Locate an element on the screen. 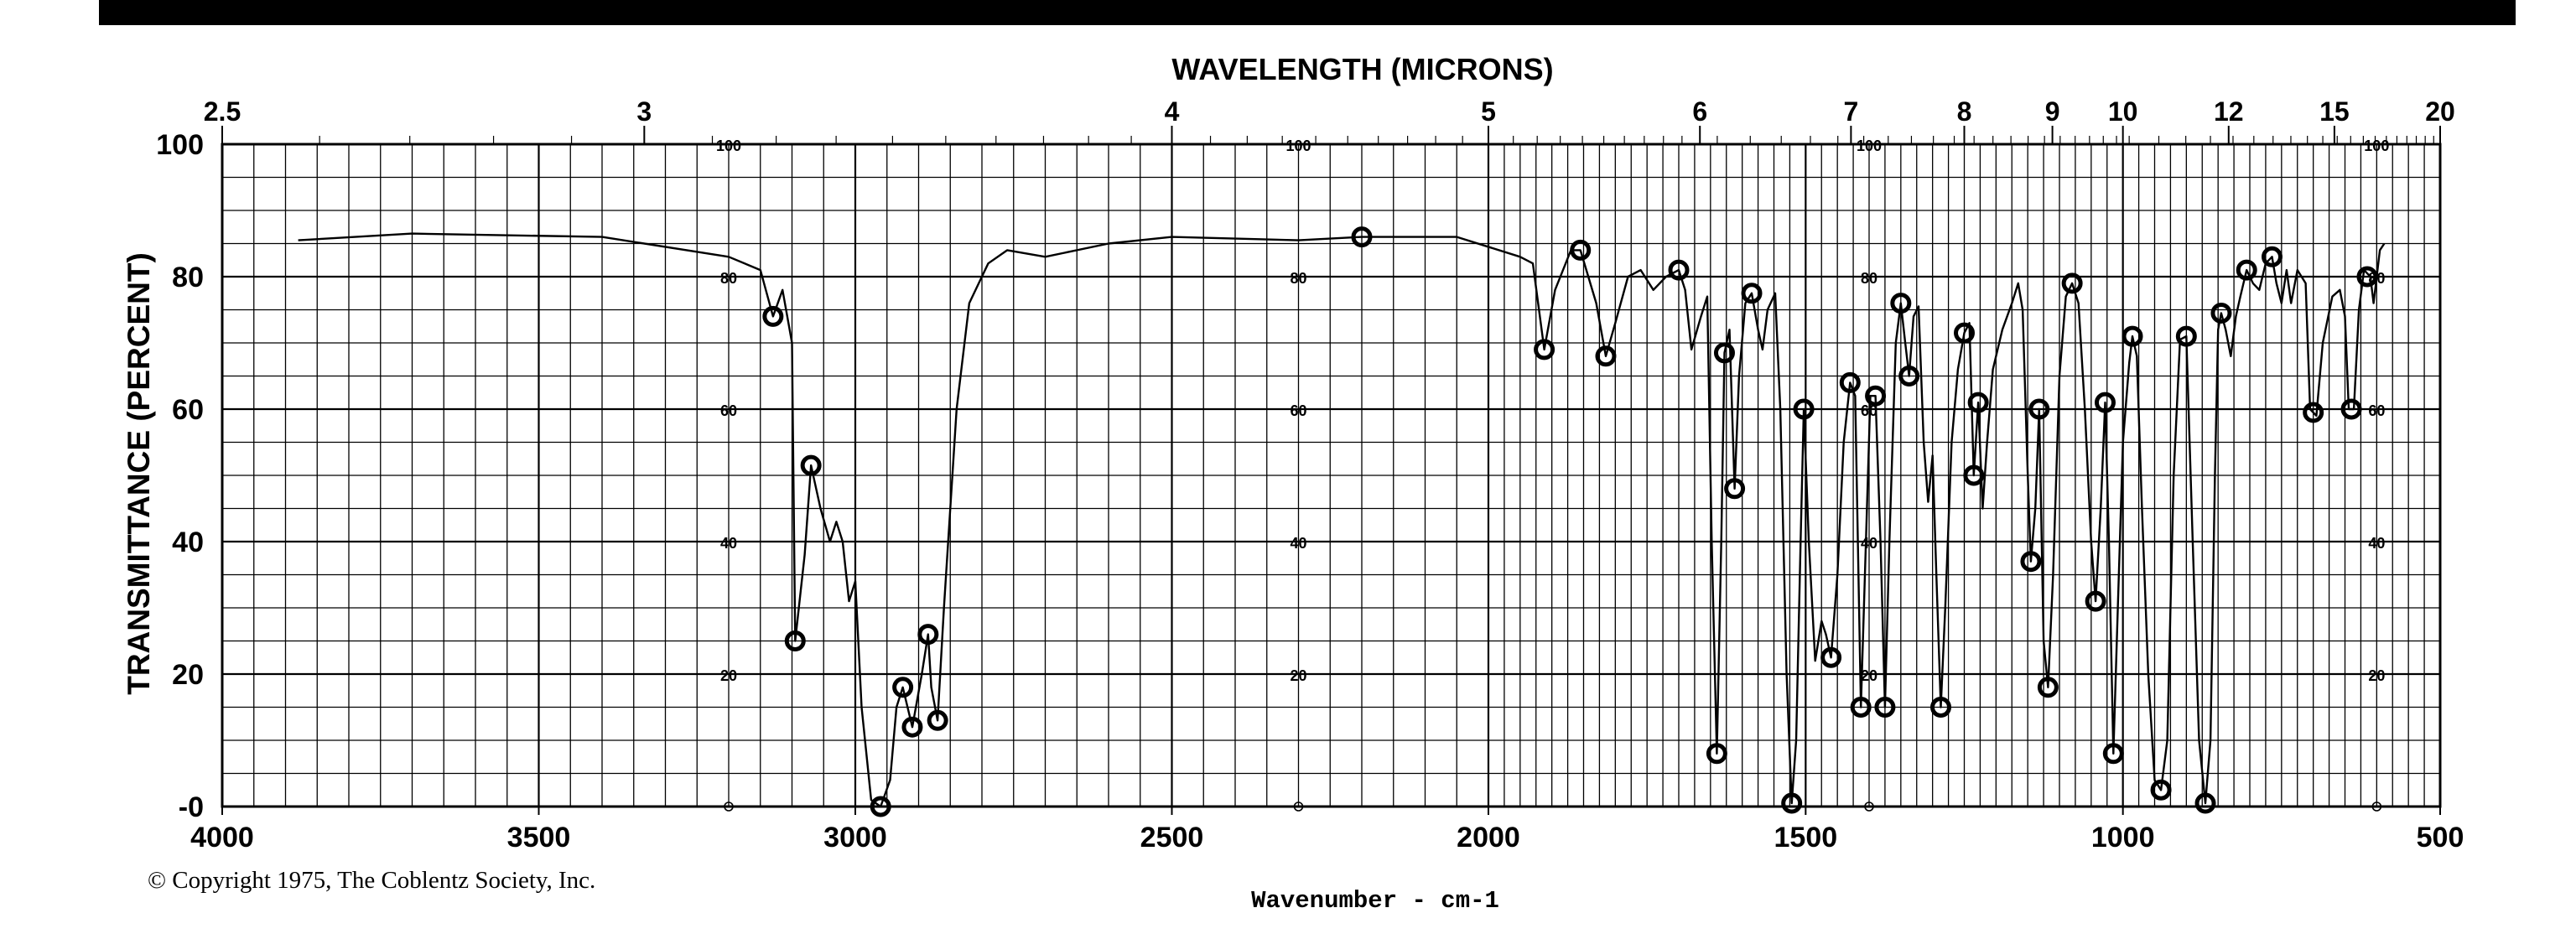  y-axis-ticks: 100 80 60 40 20 -0 is located at coordinates (180, 476).